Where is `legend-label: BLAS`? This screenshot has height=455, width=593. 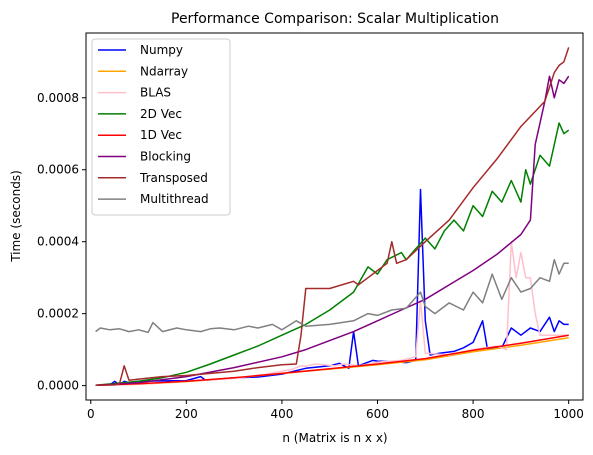 legend-label: BLAS is located at coordinates (155, 93).